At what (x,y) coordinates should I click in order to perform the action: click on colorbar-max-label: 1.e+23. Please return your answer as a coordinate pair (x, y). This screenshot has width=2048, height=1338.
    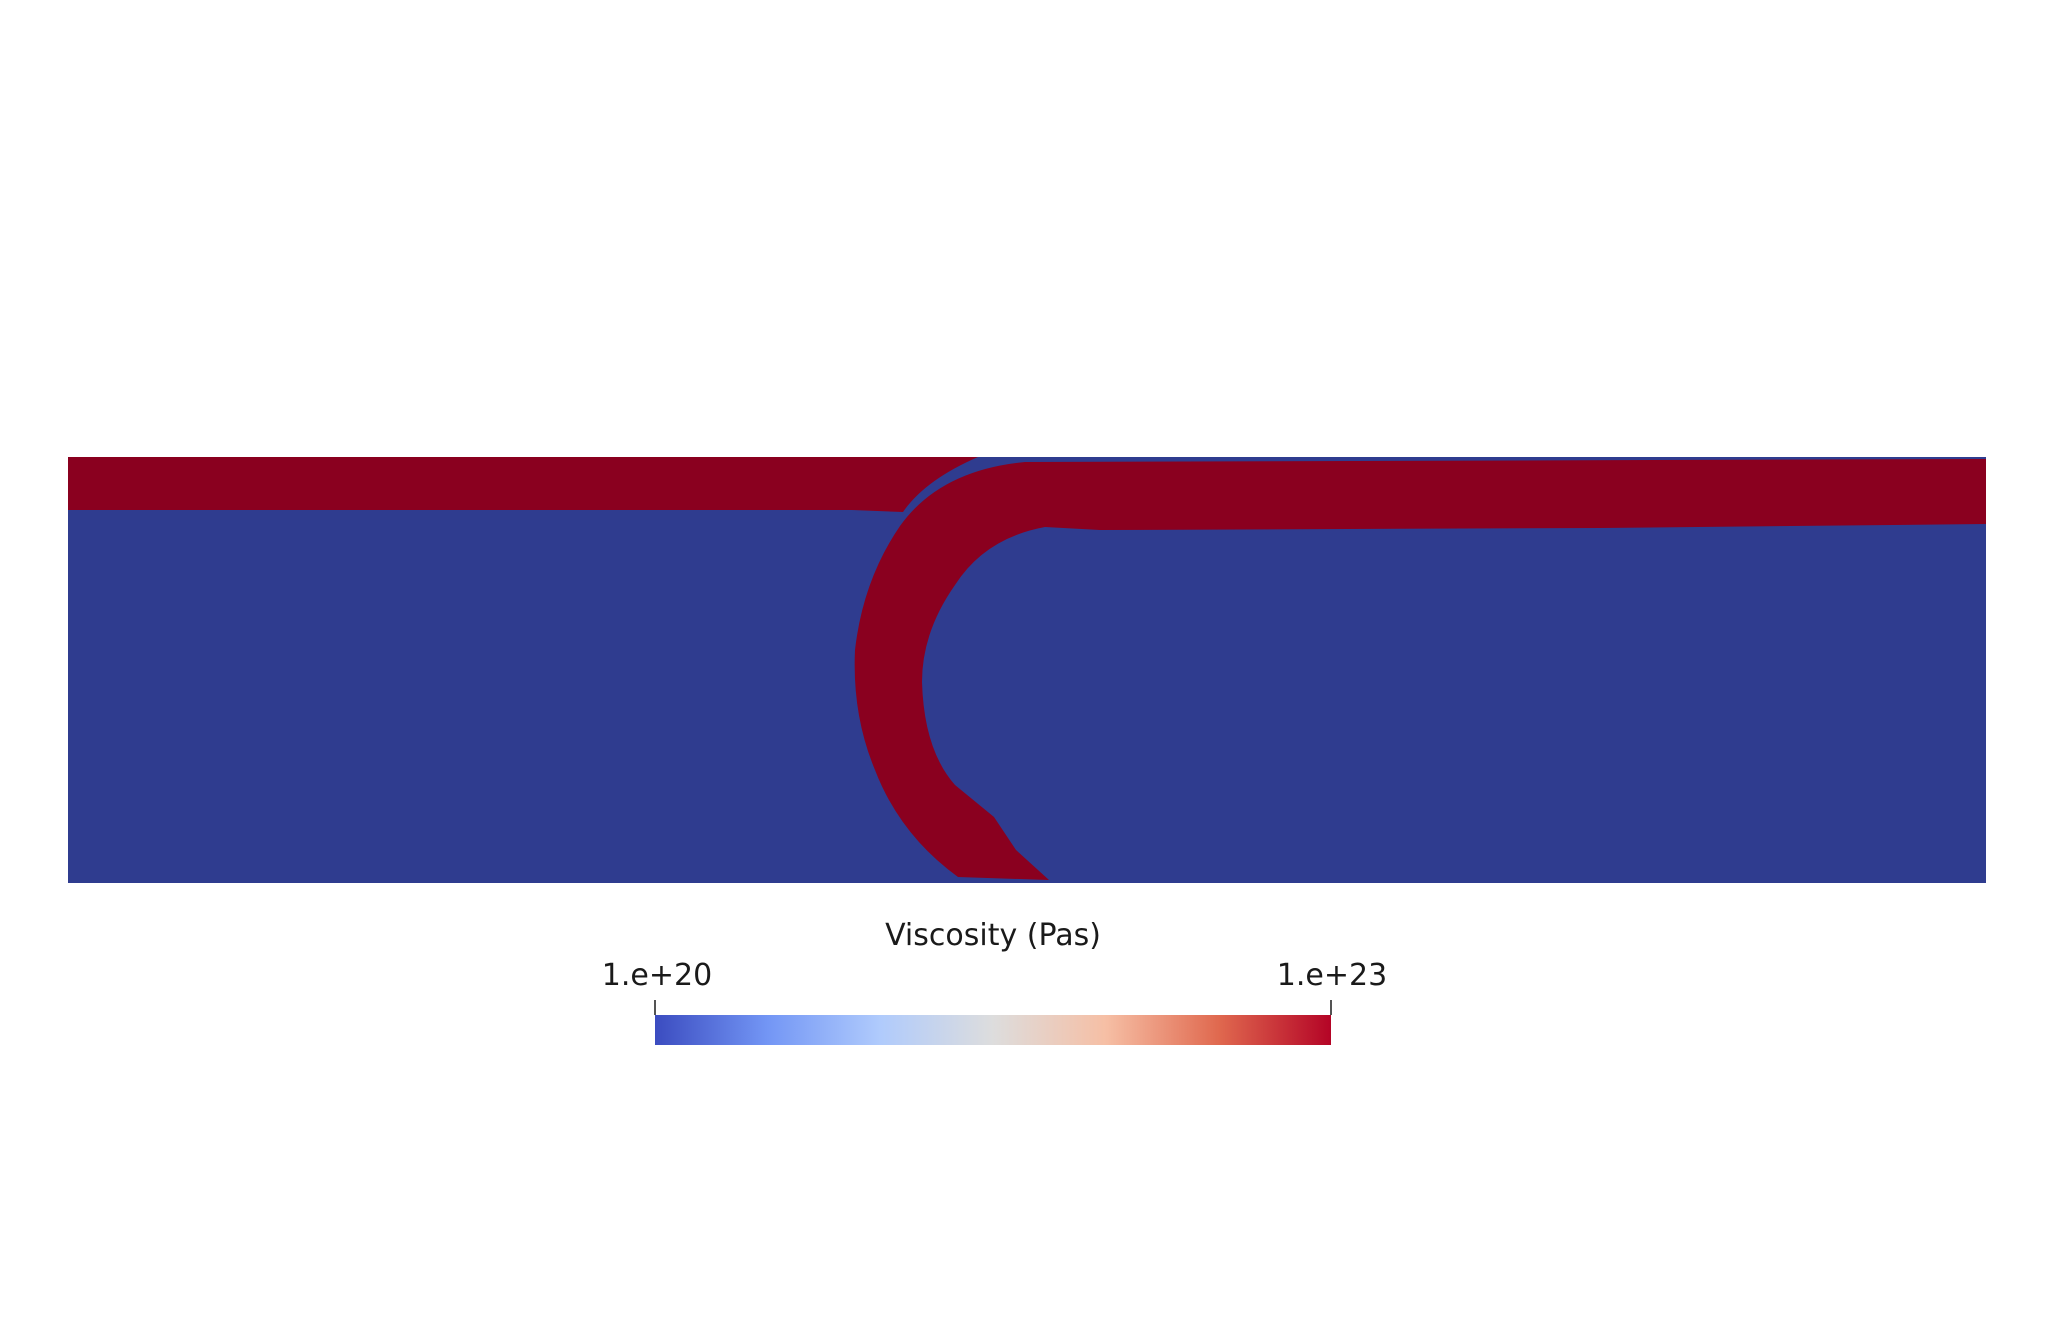
    Looking at the image, I should click on (1332, 975).